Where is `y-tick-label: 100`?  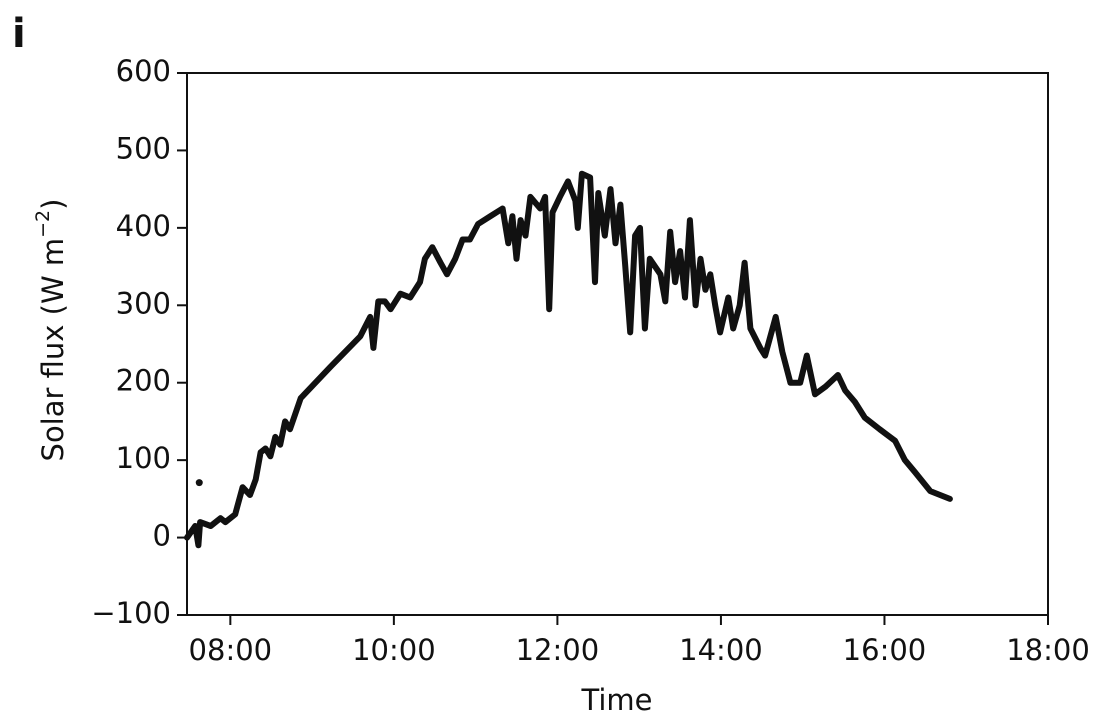 y-tick-label: 100 is located at coordinates (143, 458).